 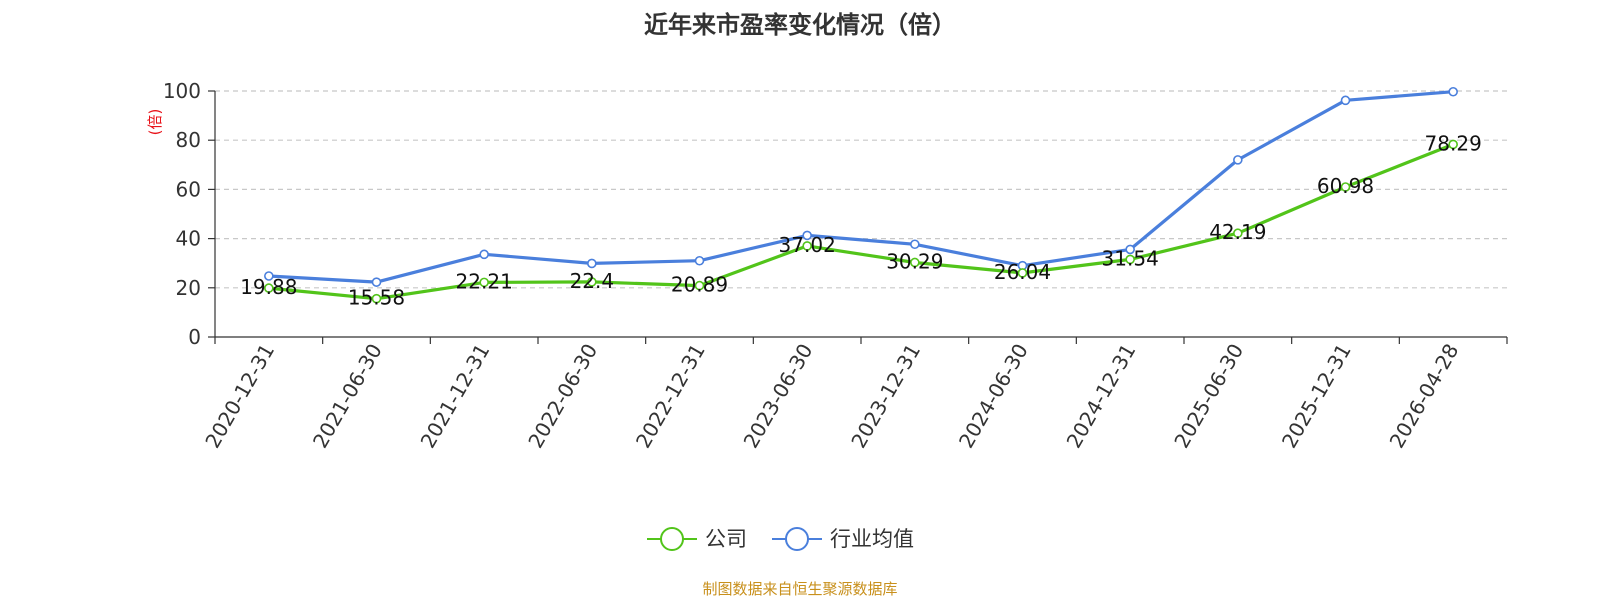 I want to click on y-tick-label: 20, so click(x=188, y=288).